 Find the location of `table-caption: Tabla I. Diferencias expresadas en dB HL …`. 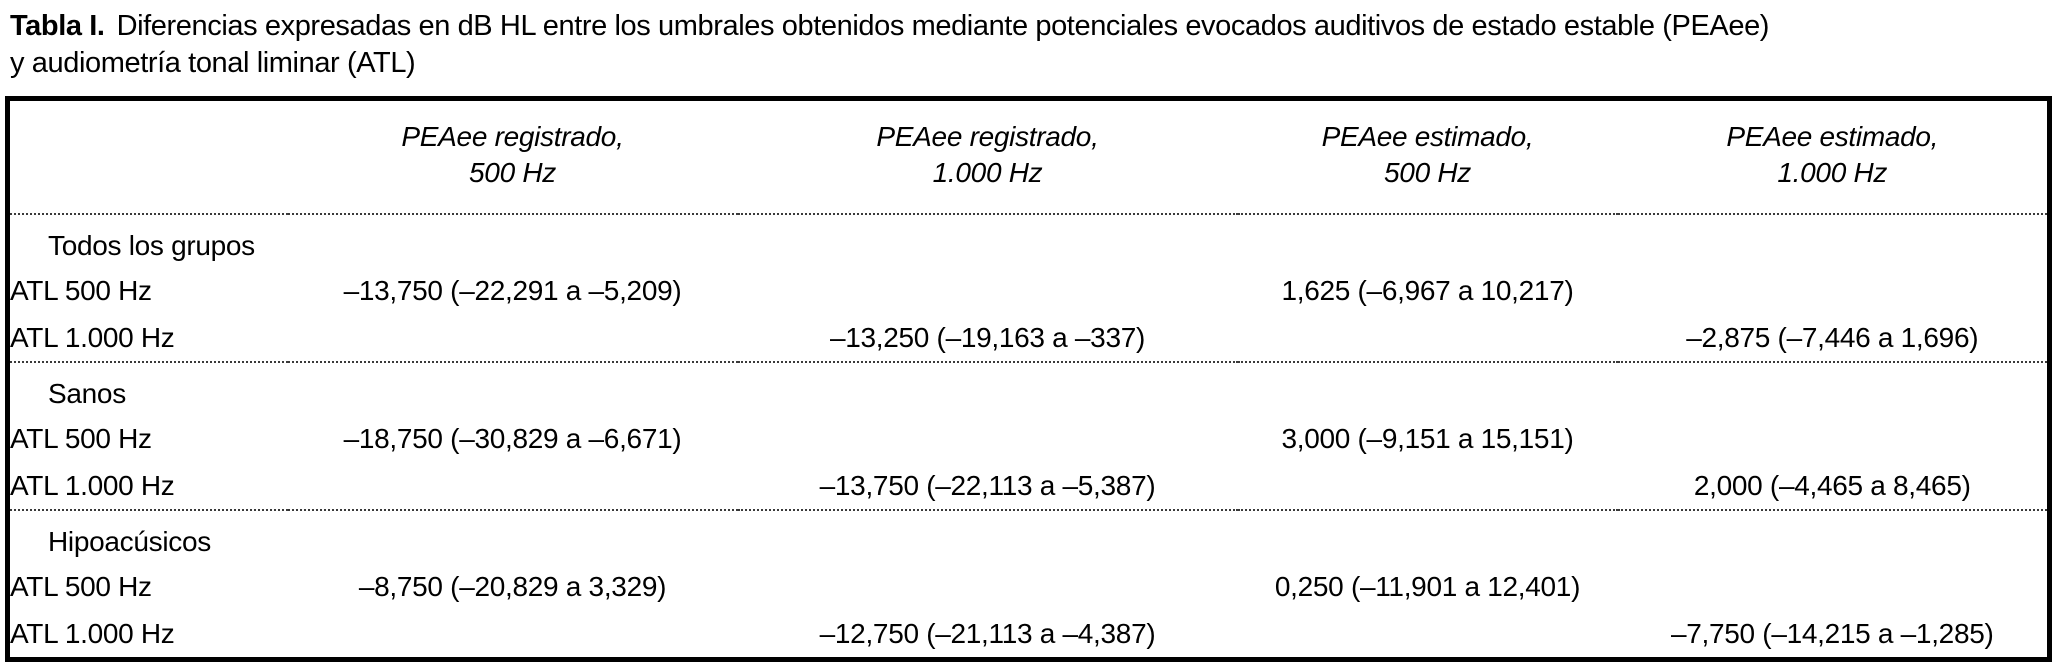

table-caption: Tabla I. Diferencias expresadas en dB HL … is located at coordinates (1026, 41).